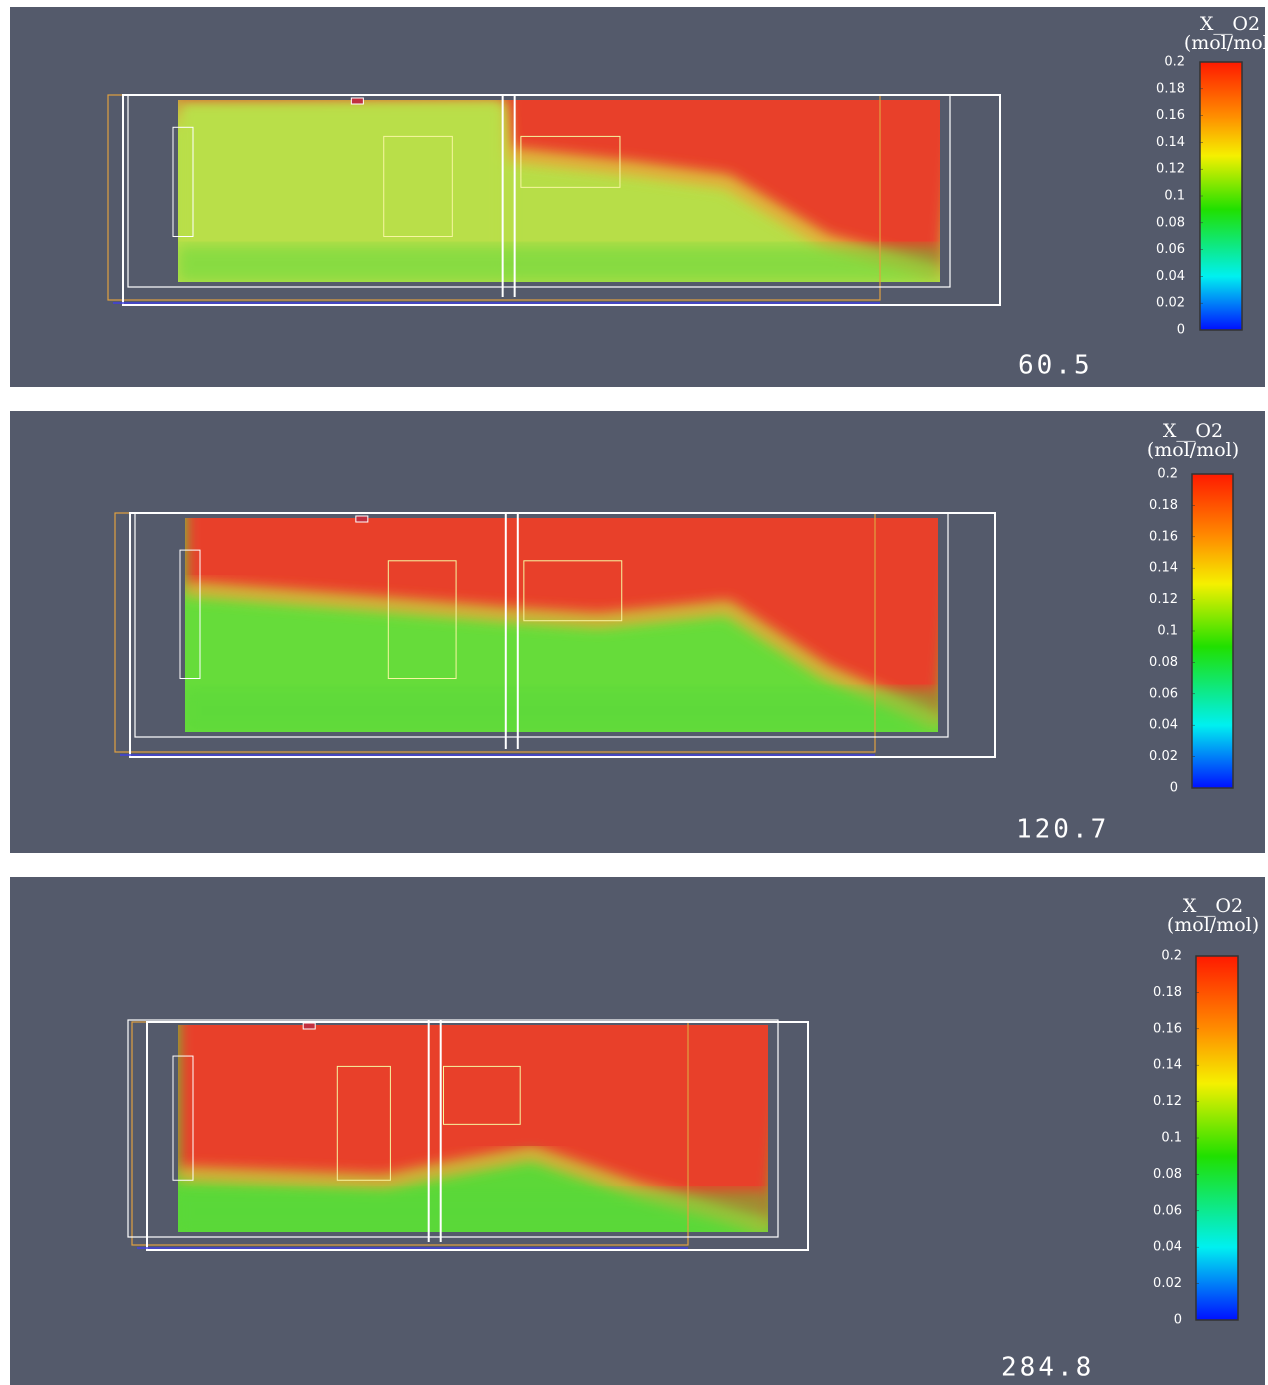 This screenshot has height=1385, width=1268. Describe the element at coordinates (1062, 830) in the screenshot. I see `time-stamp: 120.7` at that location.